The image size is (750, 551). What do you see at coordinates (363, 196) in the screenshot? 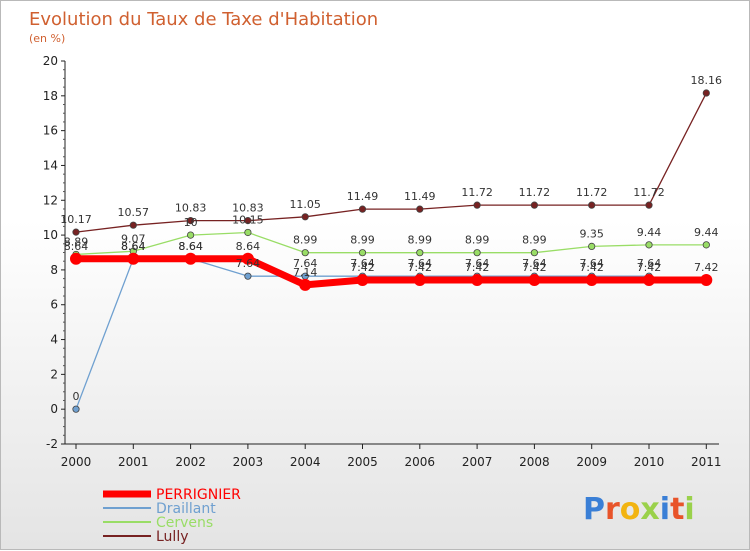
I see `data-label-lully: 11.49` at bounding box center [363, 196].